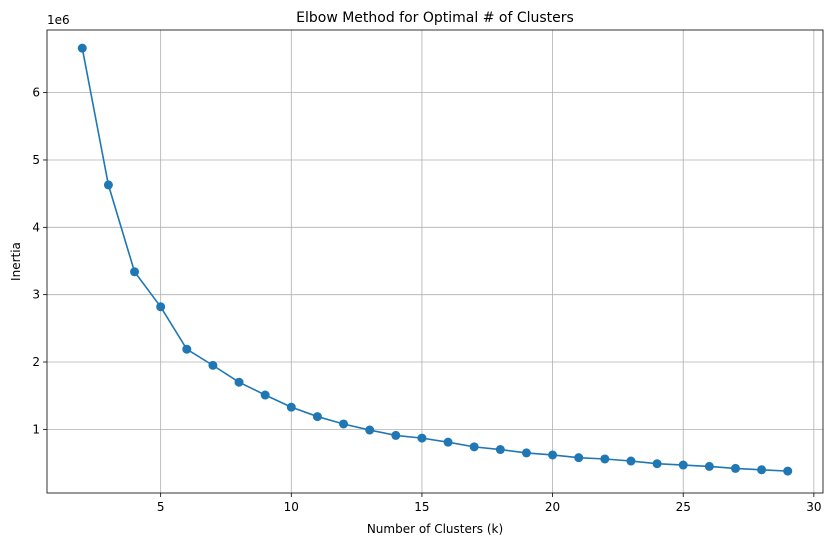 The image size is (833, 545). Describe the element at coordinates (421, 507) in the screenshot. I see `x-tick-label: 15` at that location.